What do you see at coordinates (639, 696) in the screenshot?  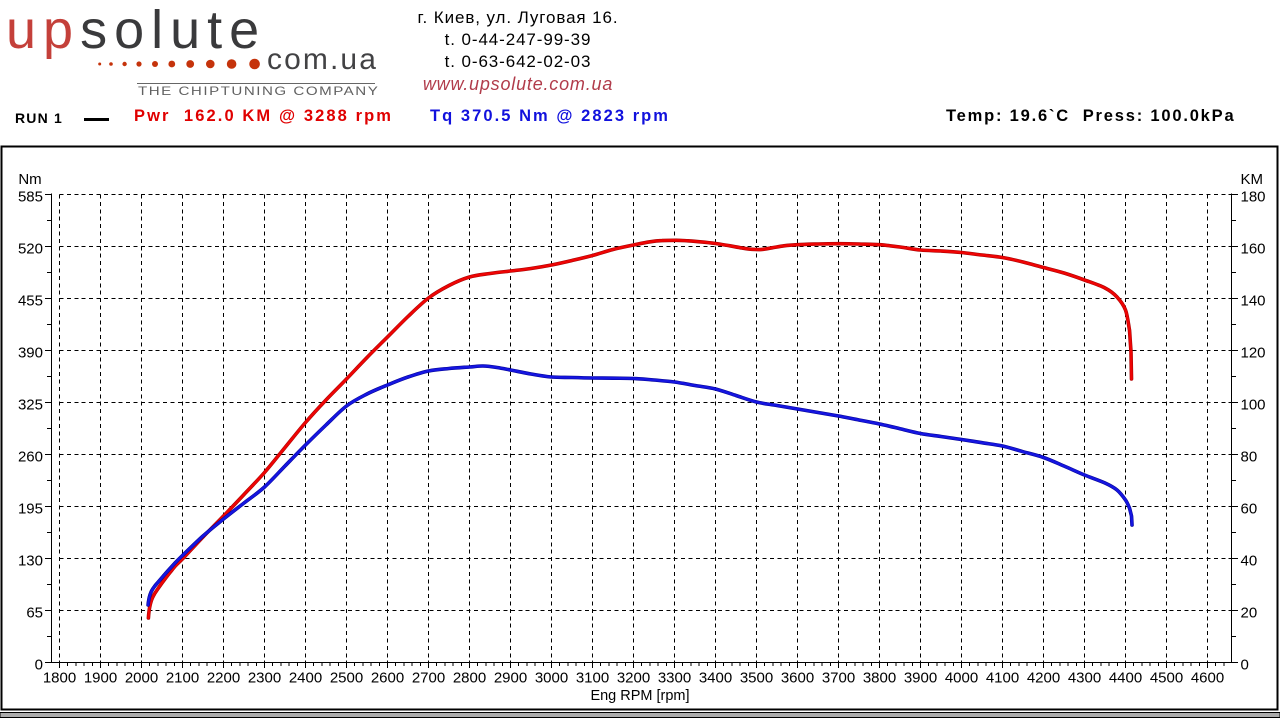 I see `svg-text: Eng RPM [rpm]` at bounding box center [639, 696].